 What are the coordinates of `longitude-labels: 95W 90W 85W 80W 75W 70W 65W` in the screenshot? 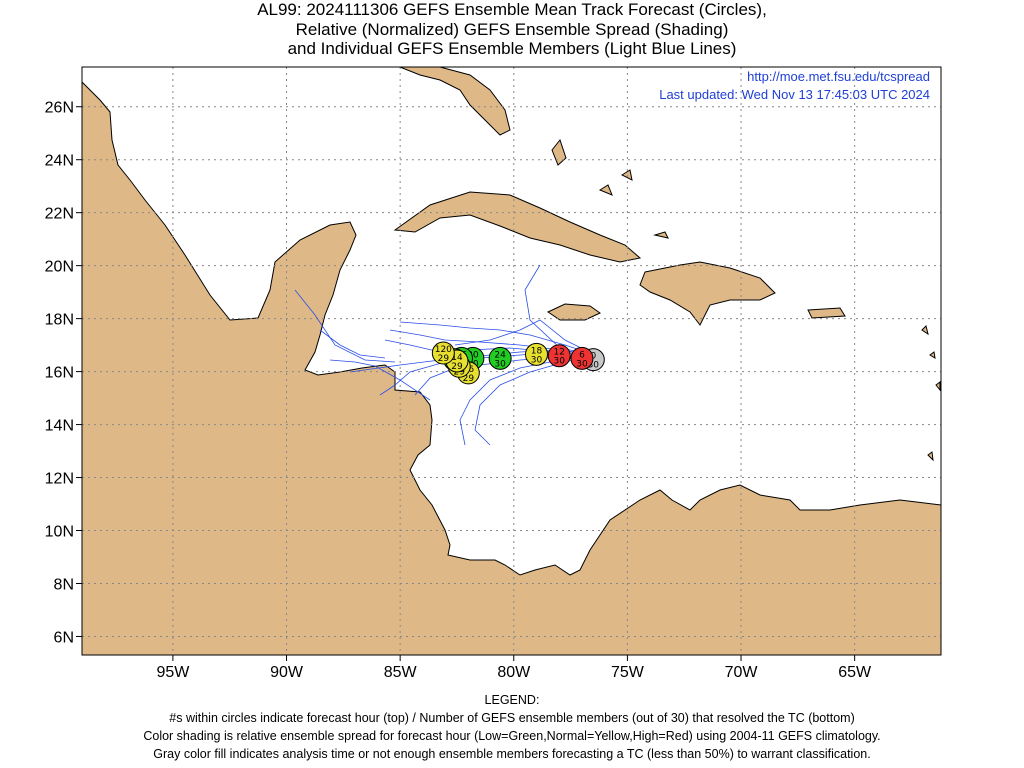 It's located at (514, 668).